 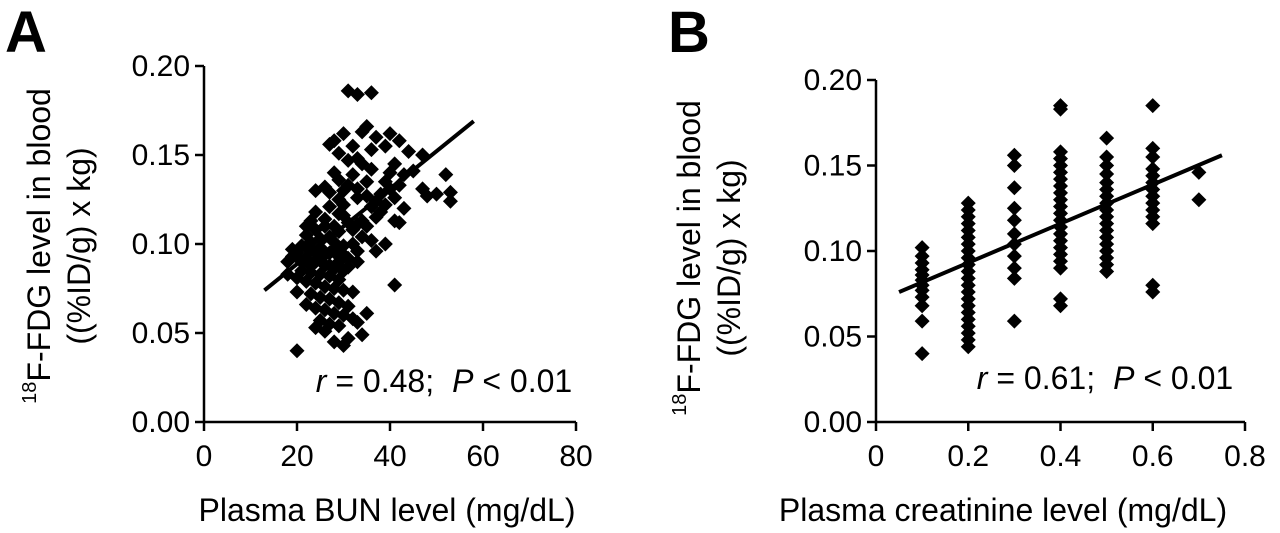 I want to click on y-axis-title-line2: ((%ID/g) x kg), so click(x=729, y=257).